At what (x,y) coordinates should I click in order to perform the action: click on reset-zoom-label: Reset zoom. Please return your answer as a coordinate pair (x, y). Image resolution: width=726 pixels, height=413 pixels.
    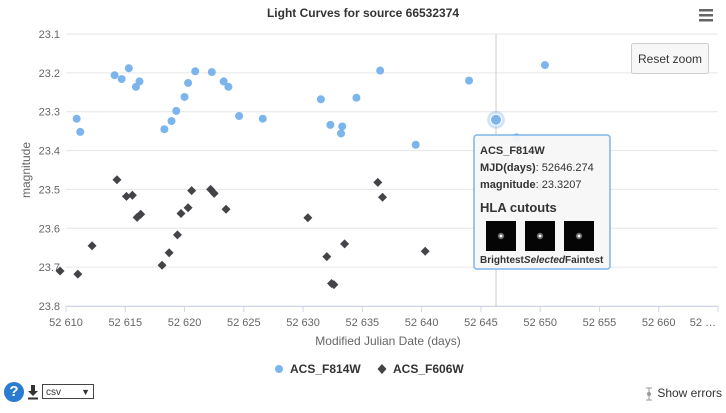
    Looking at the image, I should click on (670, 59).